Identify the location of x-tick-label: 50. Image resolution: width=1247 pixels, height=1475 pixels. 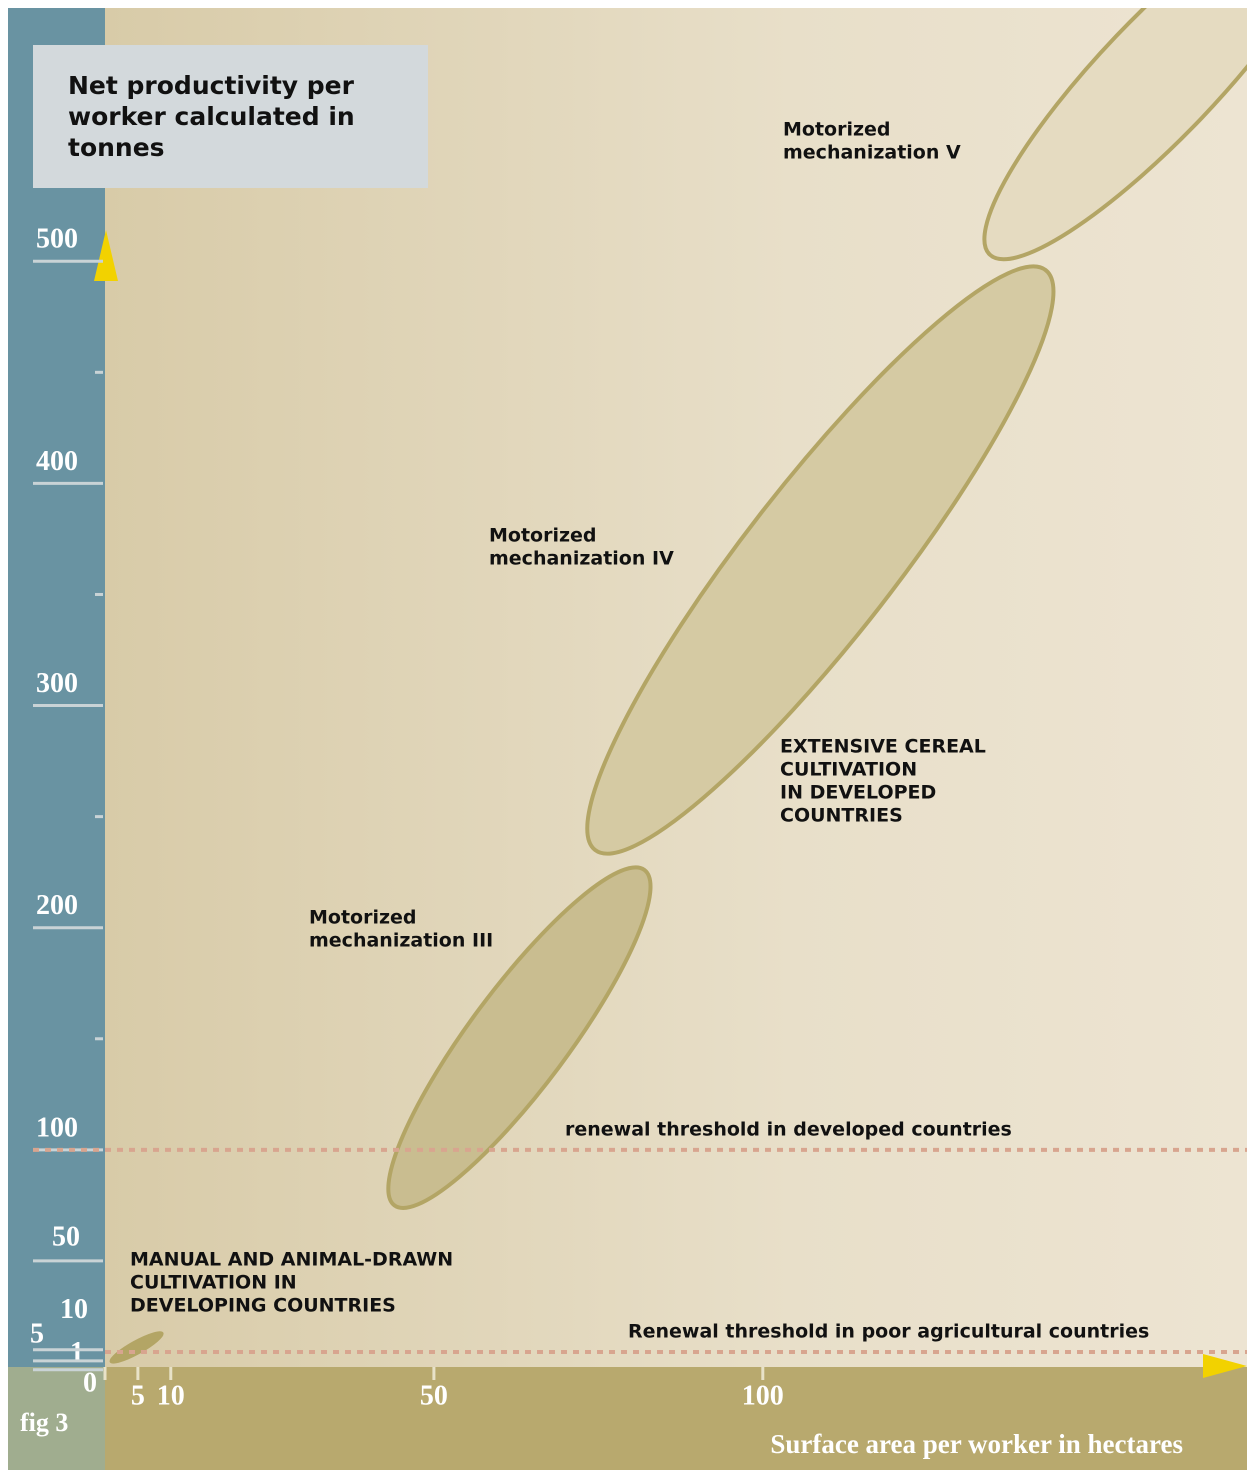
(434, 1395).